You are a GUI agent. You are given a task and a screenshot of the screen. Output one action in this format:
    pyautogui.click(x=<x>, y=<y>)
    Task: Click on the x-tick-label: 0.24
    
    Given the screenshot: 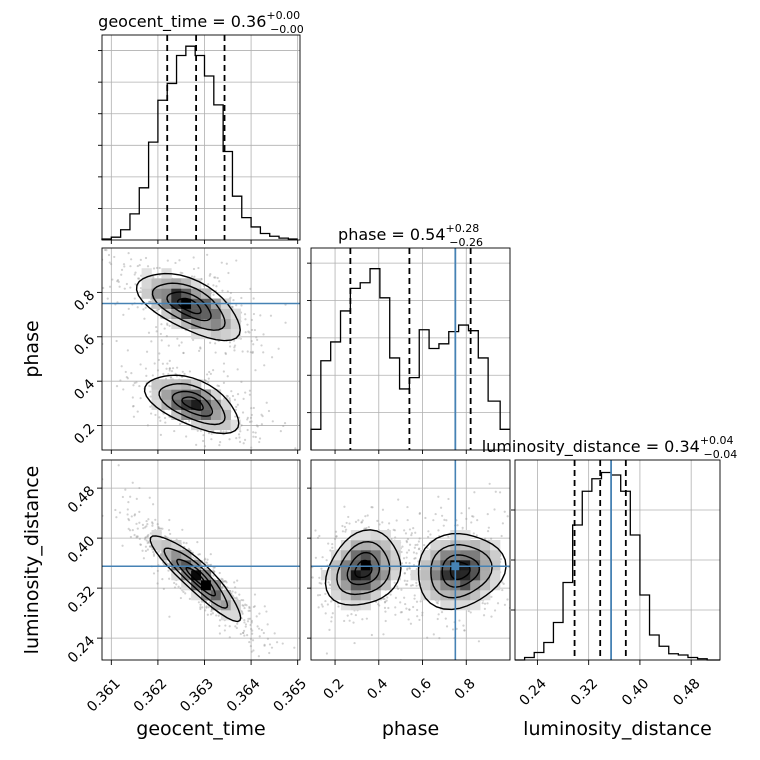 What is the action you would take?
    pyautogui.click(x=533, y=692)
    